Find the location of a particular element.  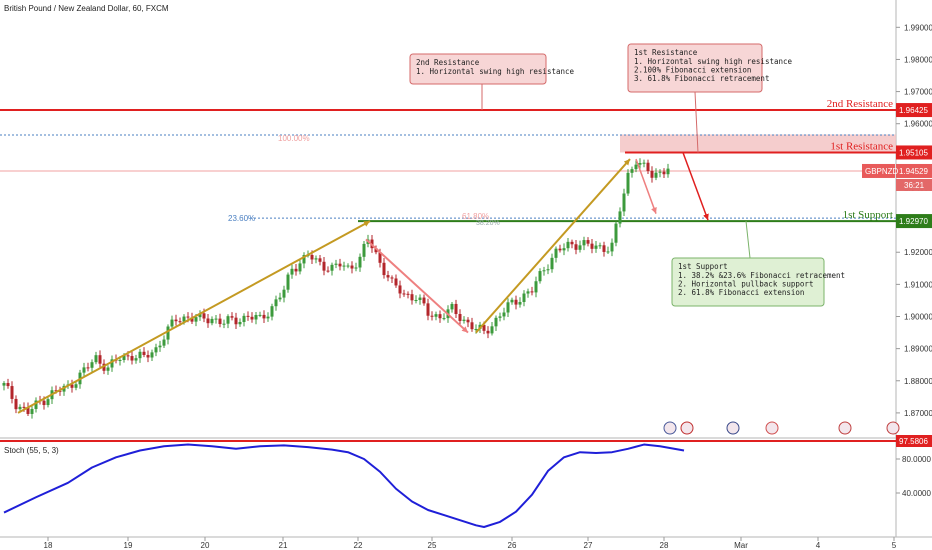

resistance-zone is located at coordinates (758, 143).